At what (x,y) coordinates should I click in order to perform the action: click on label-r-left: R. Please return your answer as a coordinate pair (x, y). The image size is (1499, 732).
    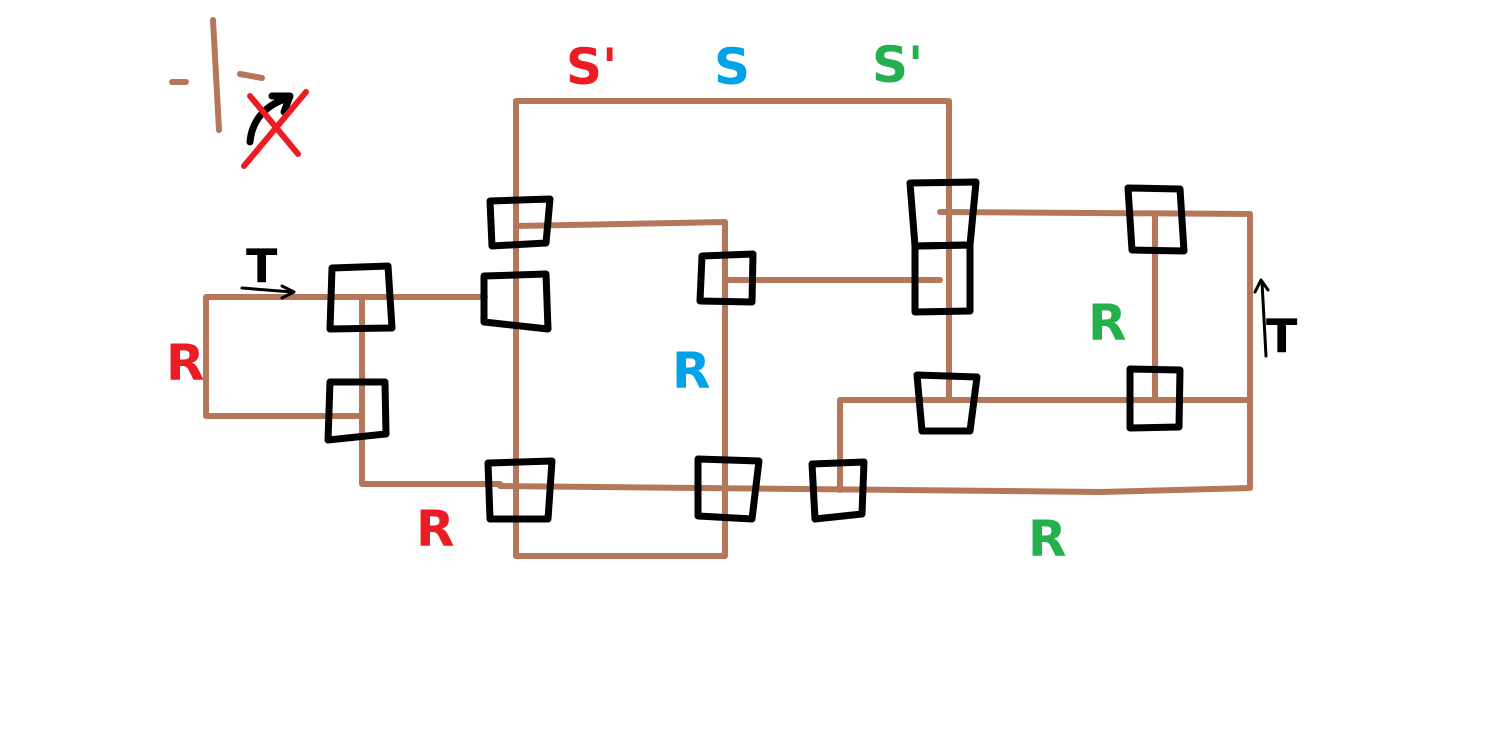
    Looking at the image, I should click on (185, 363).